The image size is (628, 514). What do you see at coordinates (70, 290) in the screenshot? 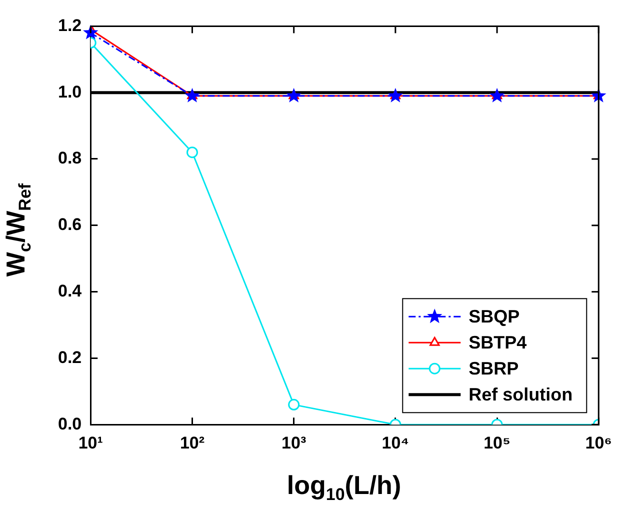
I see `y-tick-label: 0.4` at bounding box center [70, 290].